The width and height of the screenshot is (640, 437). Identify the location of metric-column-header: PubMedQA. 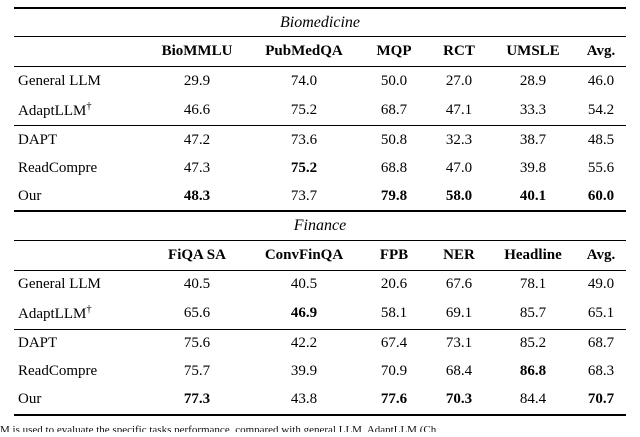
(304, 52).